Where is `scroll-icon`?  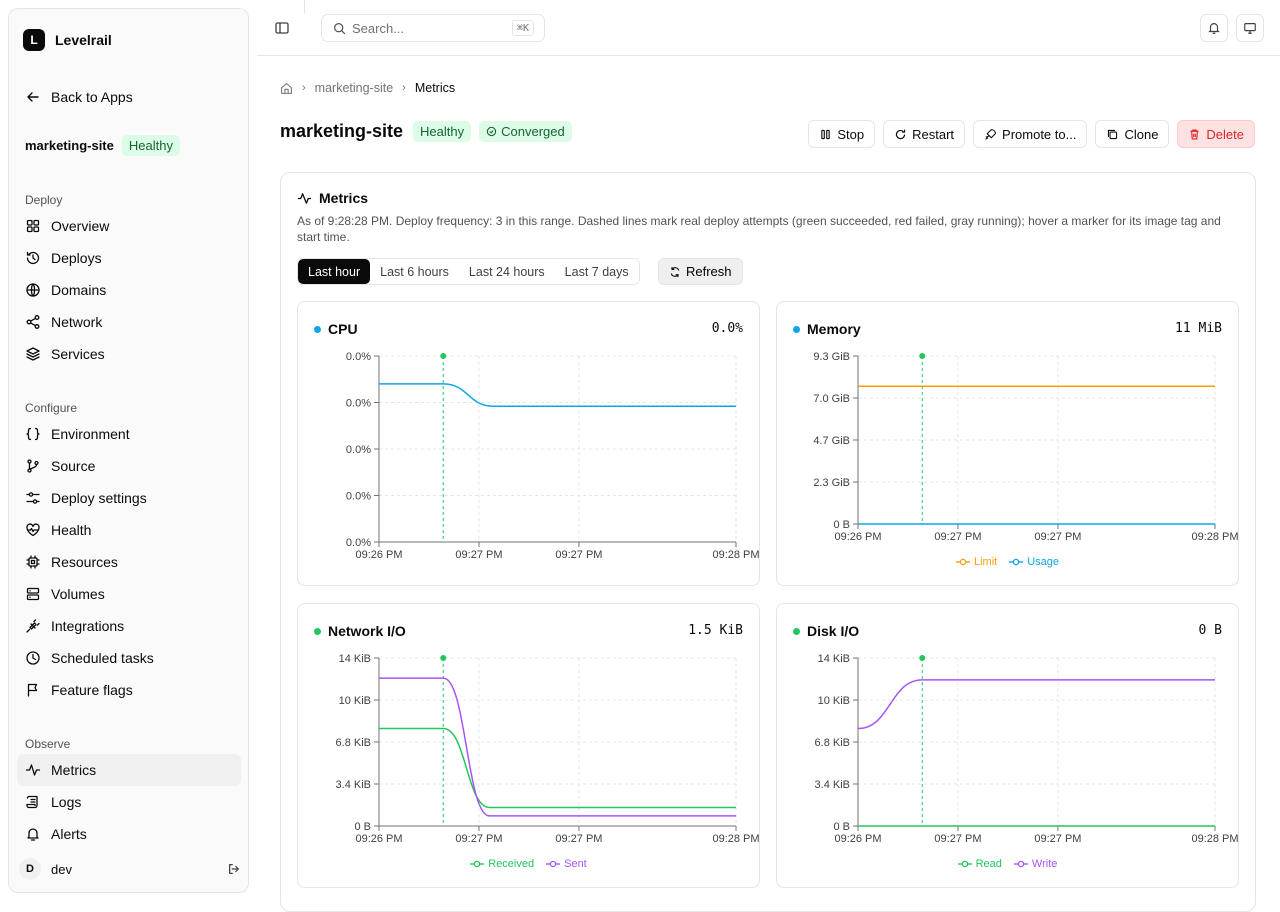 scroll-icon is located at coordinates (32, 802).